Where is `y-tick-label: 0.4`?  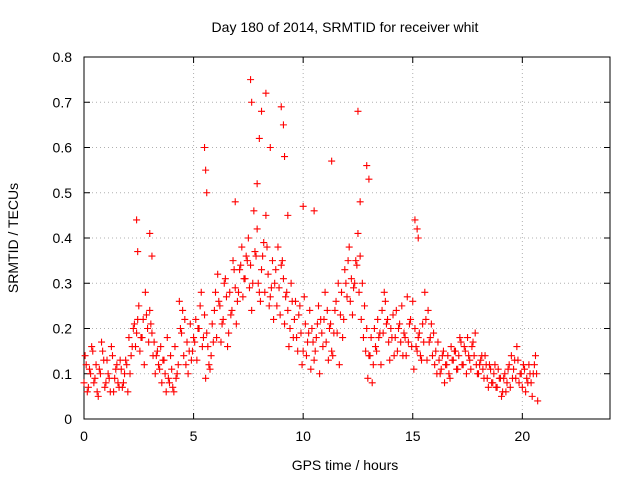
y-tick-label: 0.4 is located at coordinates (63, 238).